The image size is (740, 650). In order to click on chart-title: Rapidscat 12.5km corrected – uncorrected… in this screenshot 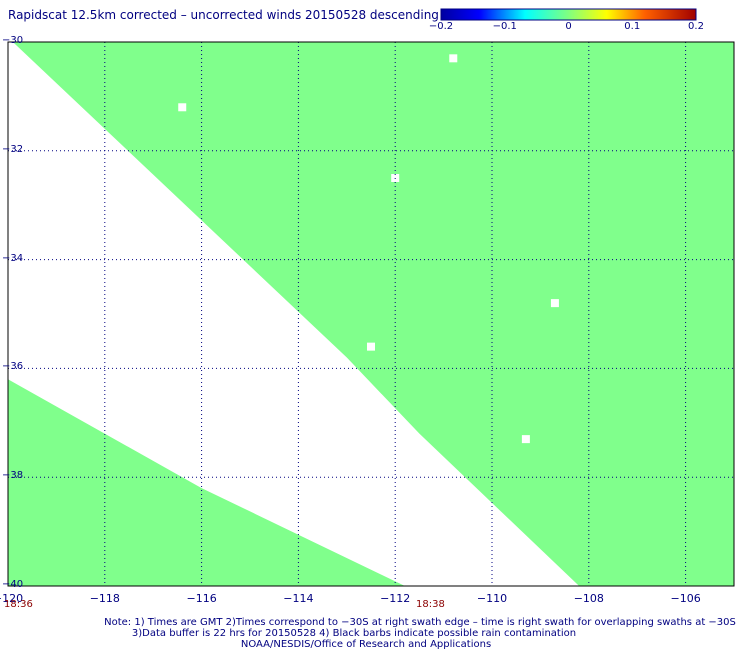, I will do `click(223, 15)`.